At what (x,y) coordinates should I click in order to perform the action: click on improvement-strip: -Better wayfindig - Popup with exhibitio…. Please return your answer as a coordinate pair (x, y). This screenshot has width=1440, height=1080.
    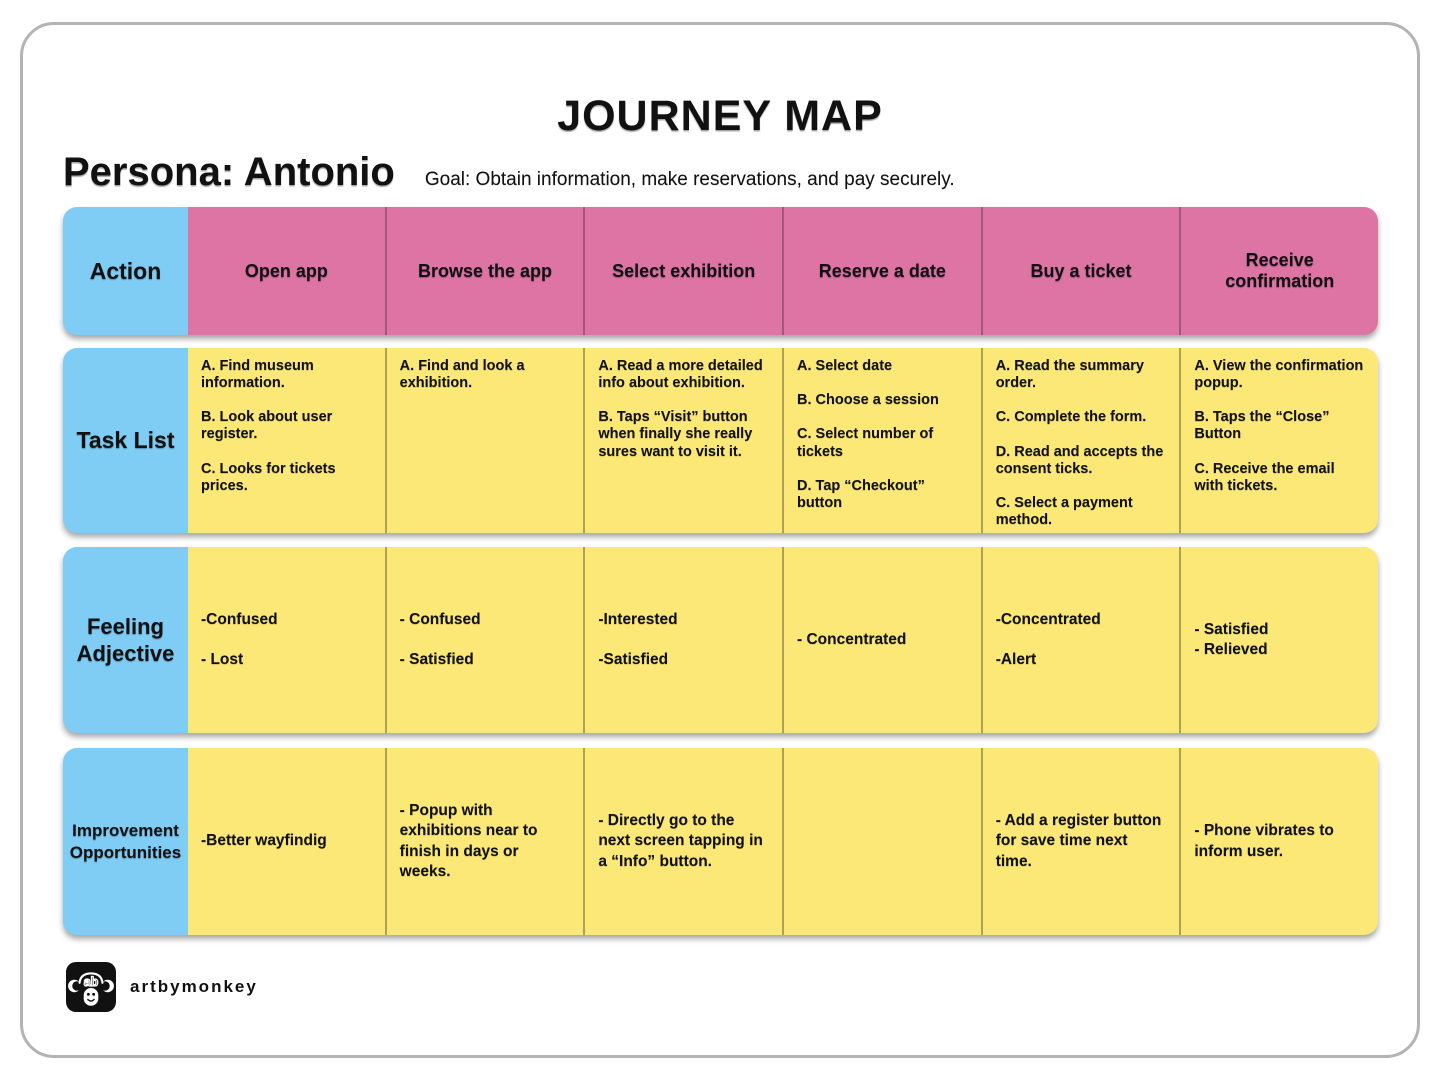
    Looking at the image, I should click on (783, 841).